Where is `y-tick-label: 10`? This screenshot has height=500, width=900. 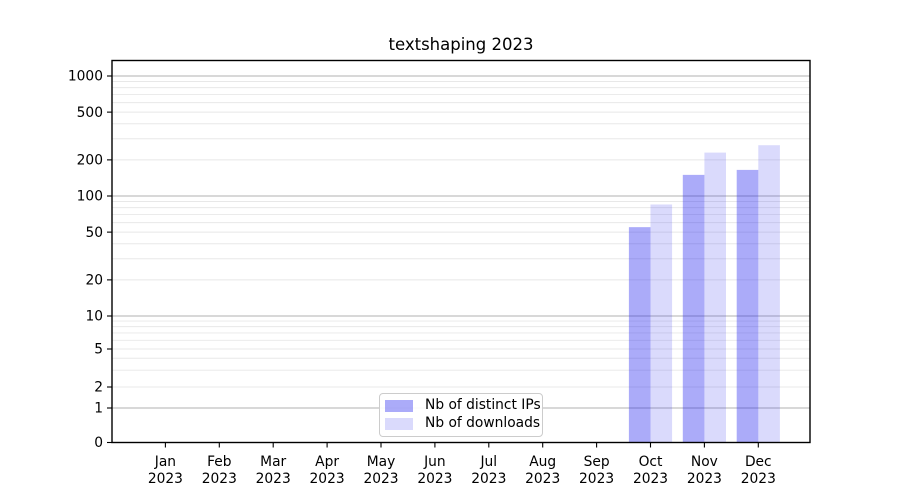 y-tick-label: 10 is located at coordinates (94, 317).